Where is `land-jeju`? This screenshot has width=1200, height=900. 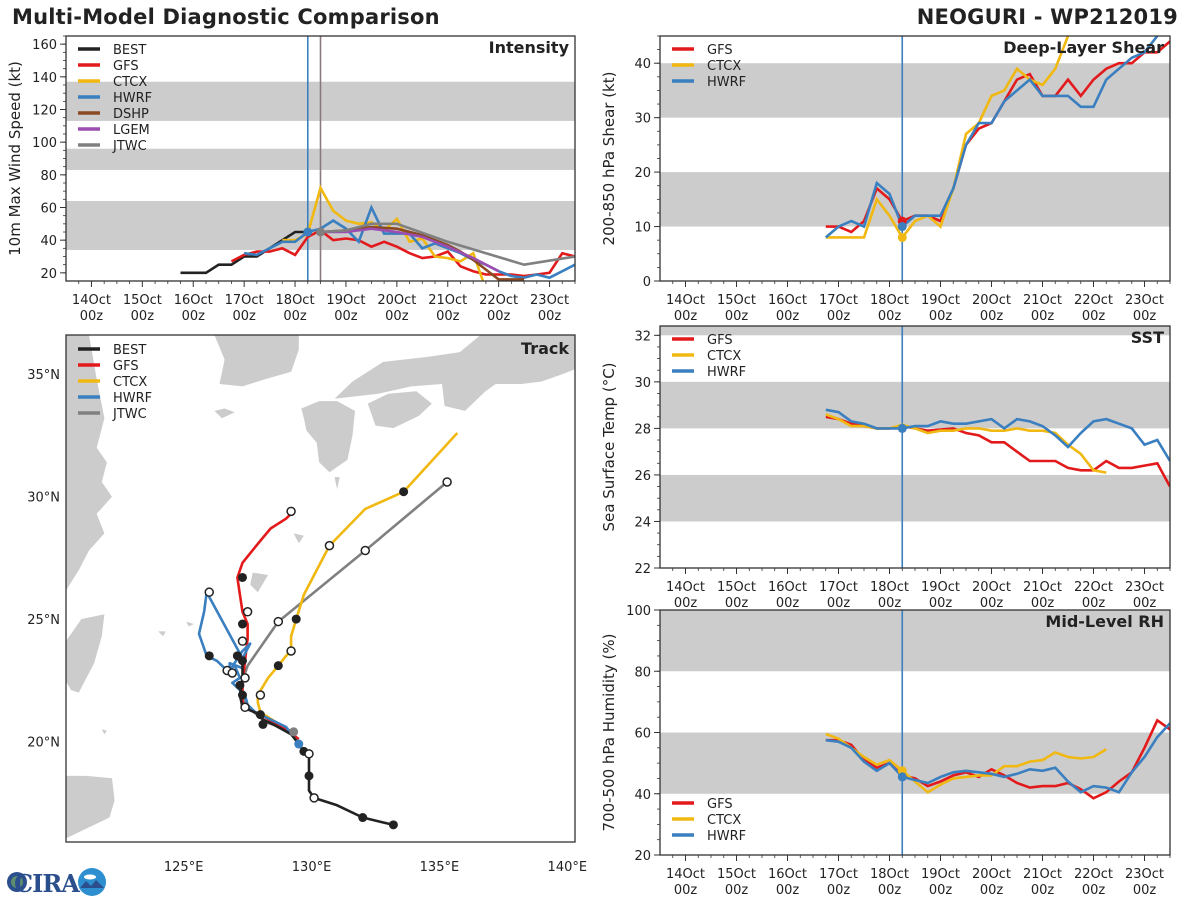 land-jeju is located at coordinates (224, 413).